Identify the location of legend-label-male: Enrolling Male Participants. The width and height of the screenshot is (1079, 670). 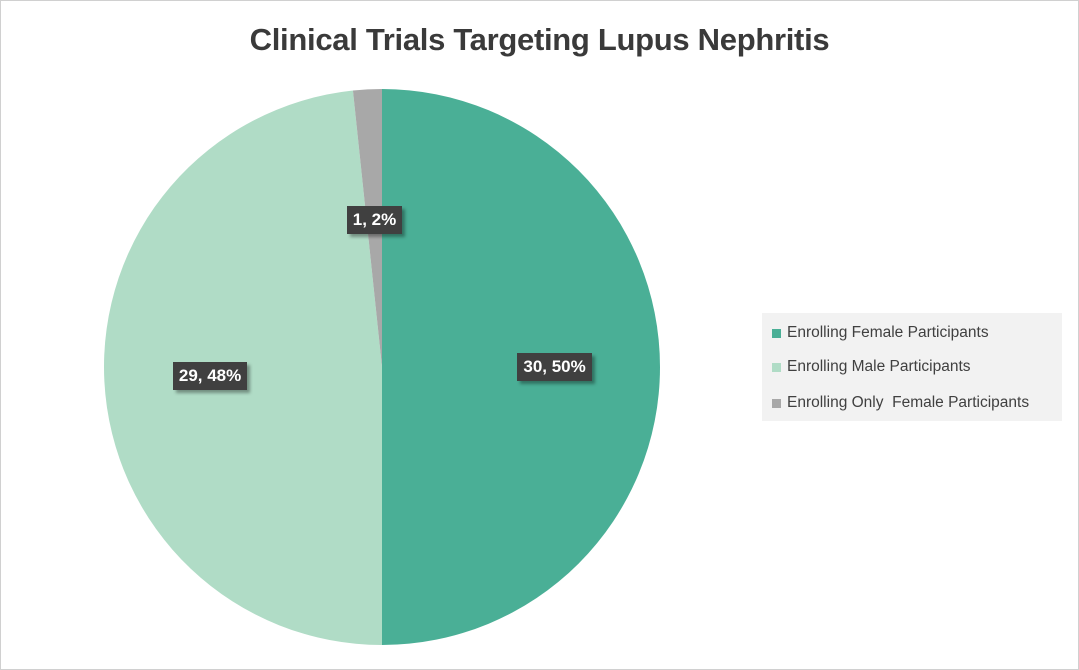
(879, 366).